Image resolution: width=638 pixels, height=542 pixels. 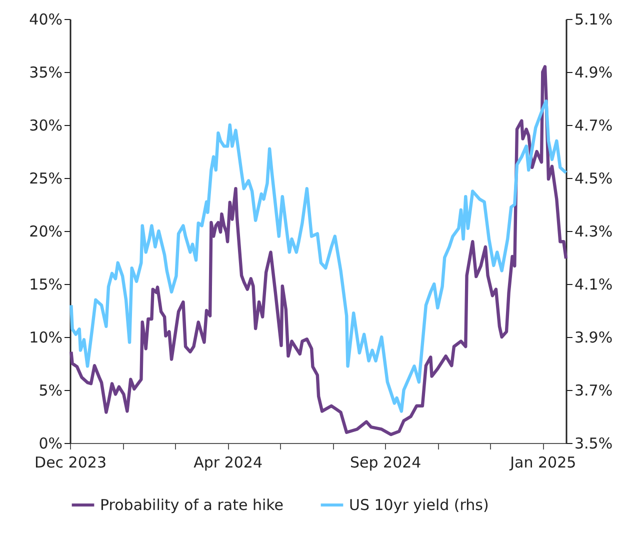 What do you see at coordinates (593, 179) in the screenshot?
I see `y2-tick-label: 4.5%` at bounding box center [593, 179].